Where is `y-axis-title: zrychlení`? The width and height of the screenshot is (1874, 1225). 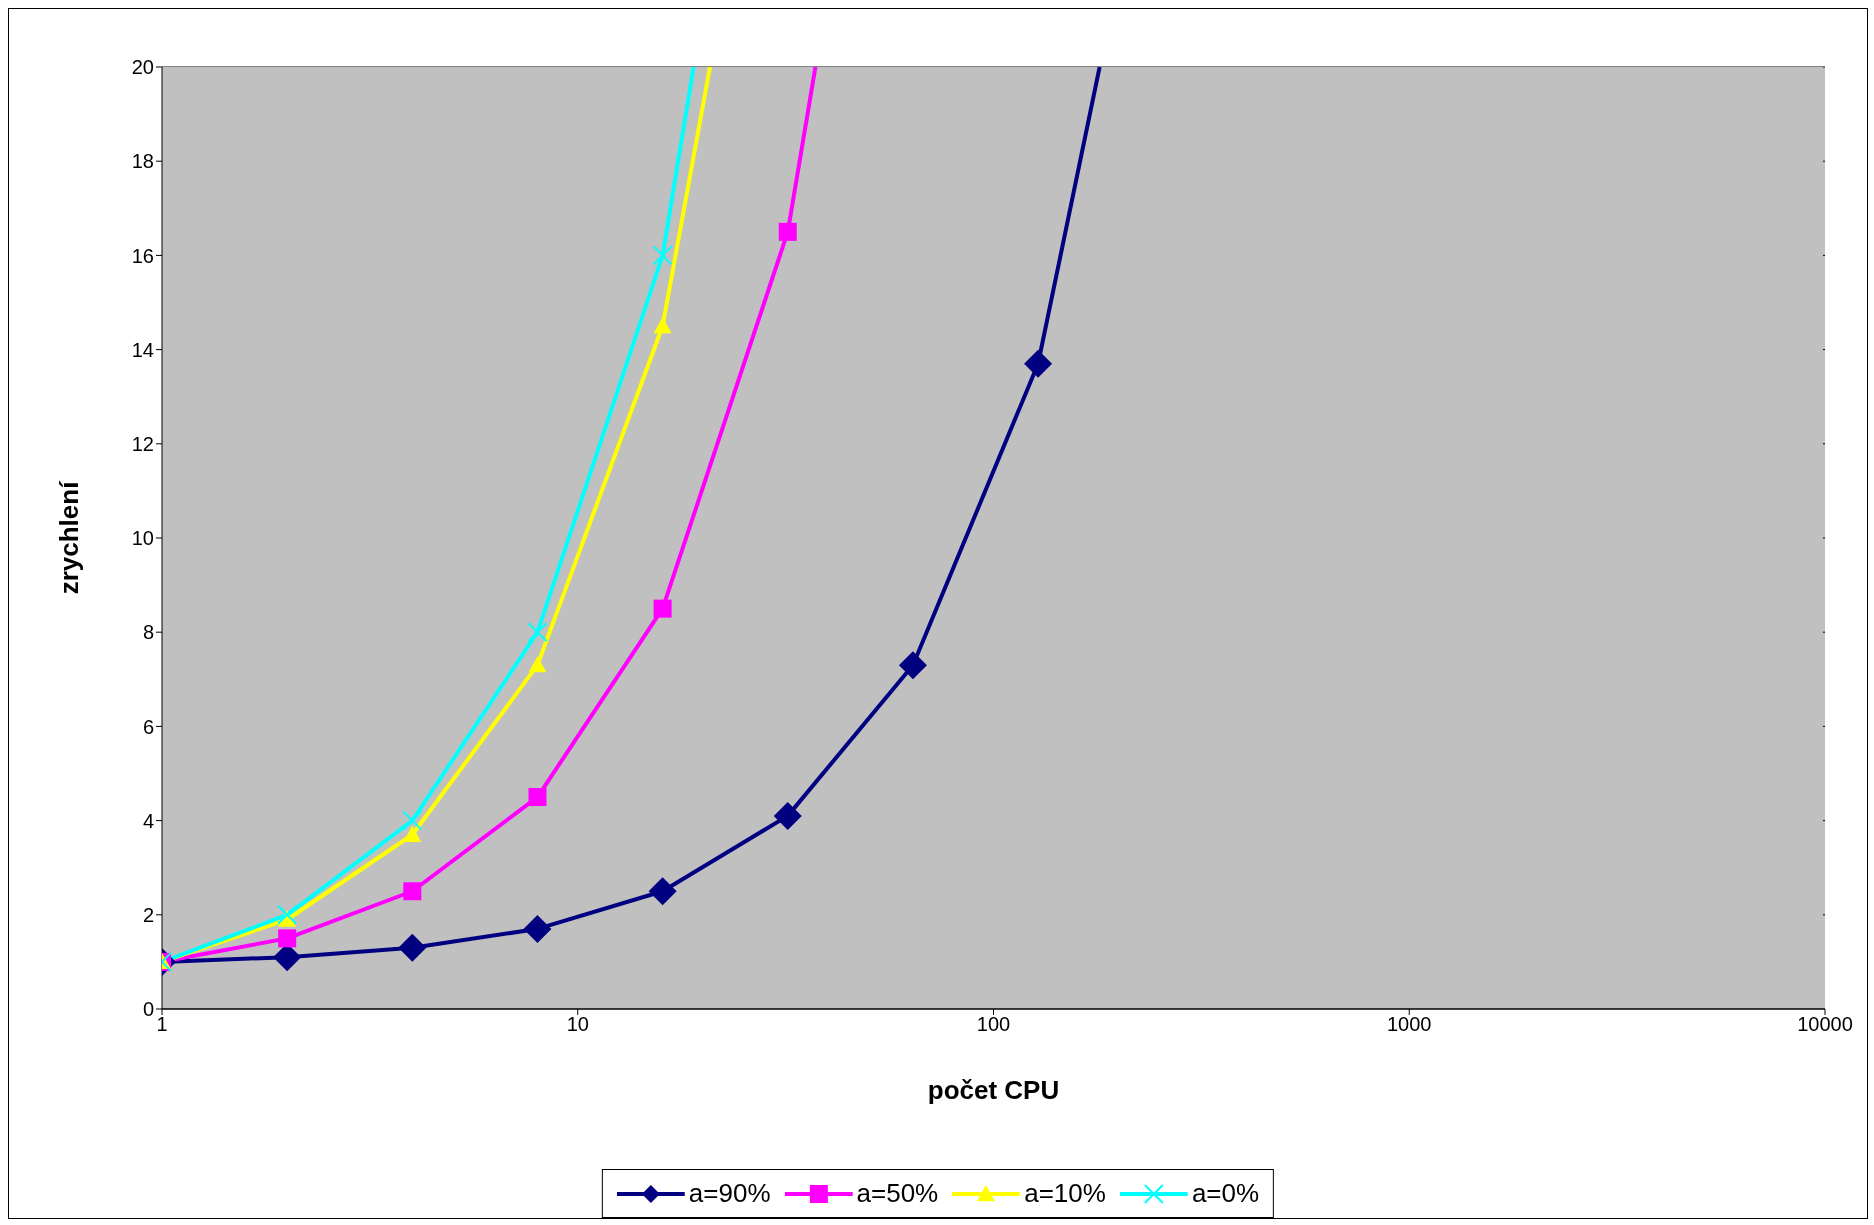 y-axis-title: zrychlení is located at coordinates (69, 537).